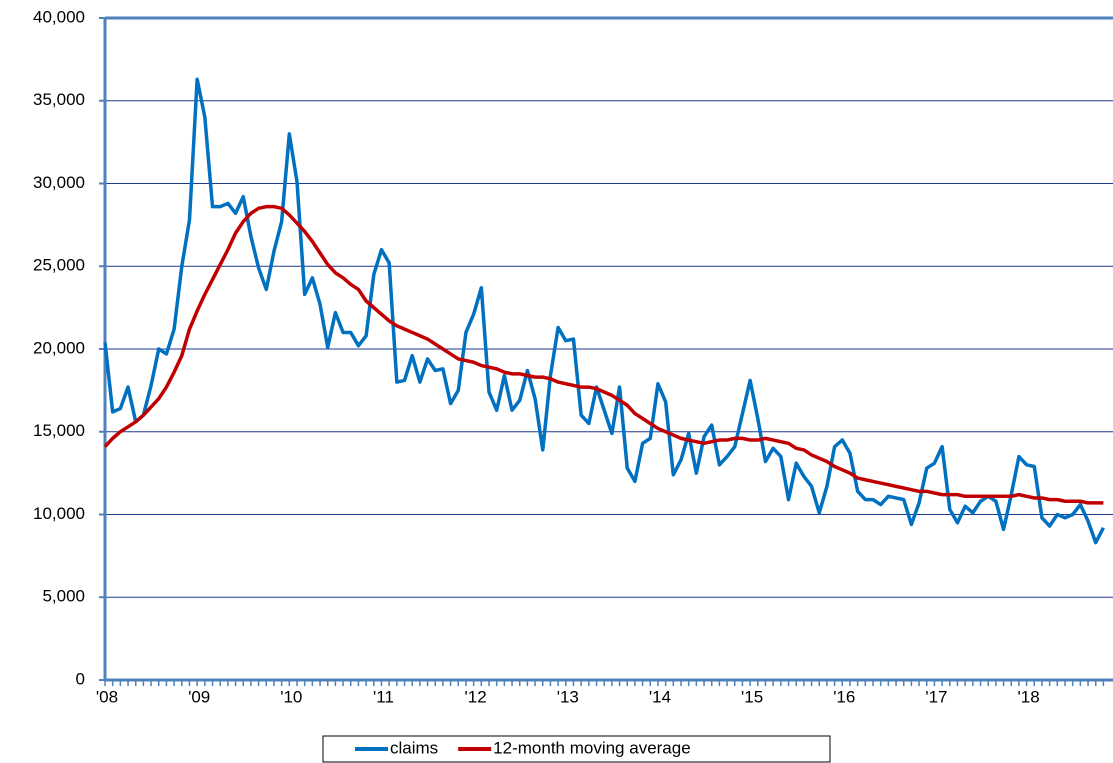  Describe the element at coordinates (592, 747) in the screenshot. I see `legend-label: 12-month moving average` at that location.